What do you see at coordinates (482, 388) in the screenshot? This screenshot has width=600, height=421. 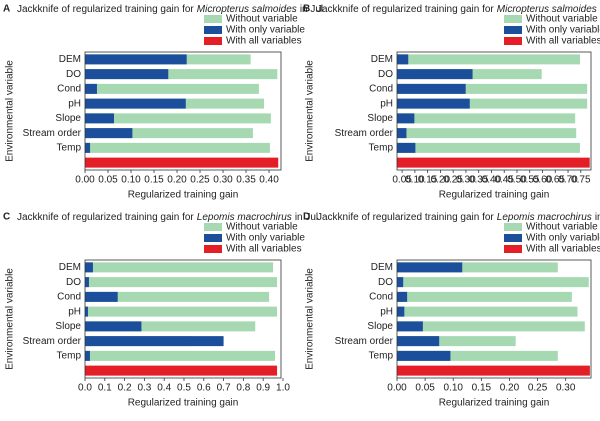 I see `x-tick-label: 0.15` at bounding box center [482, 388].